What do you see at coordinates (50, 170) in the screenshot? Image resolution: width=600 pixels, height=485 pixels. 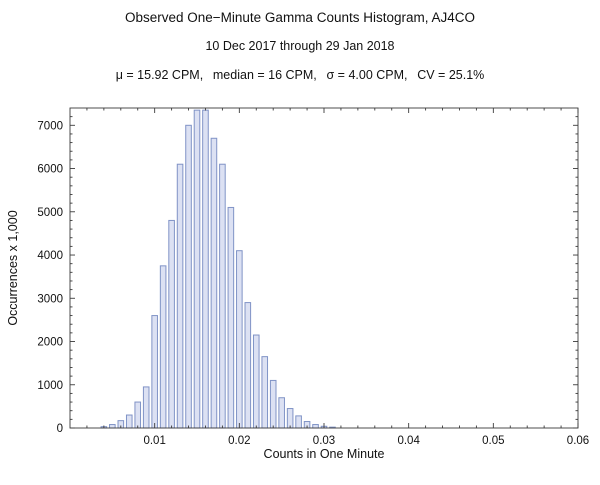 I see `y-tick-label: 6000` at bounding box center [50, 170].